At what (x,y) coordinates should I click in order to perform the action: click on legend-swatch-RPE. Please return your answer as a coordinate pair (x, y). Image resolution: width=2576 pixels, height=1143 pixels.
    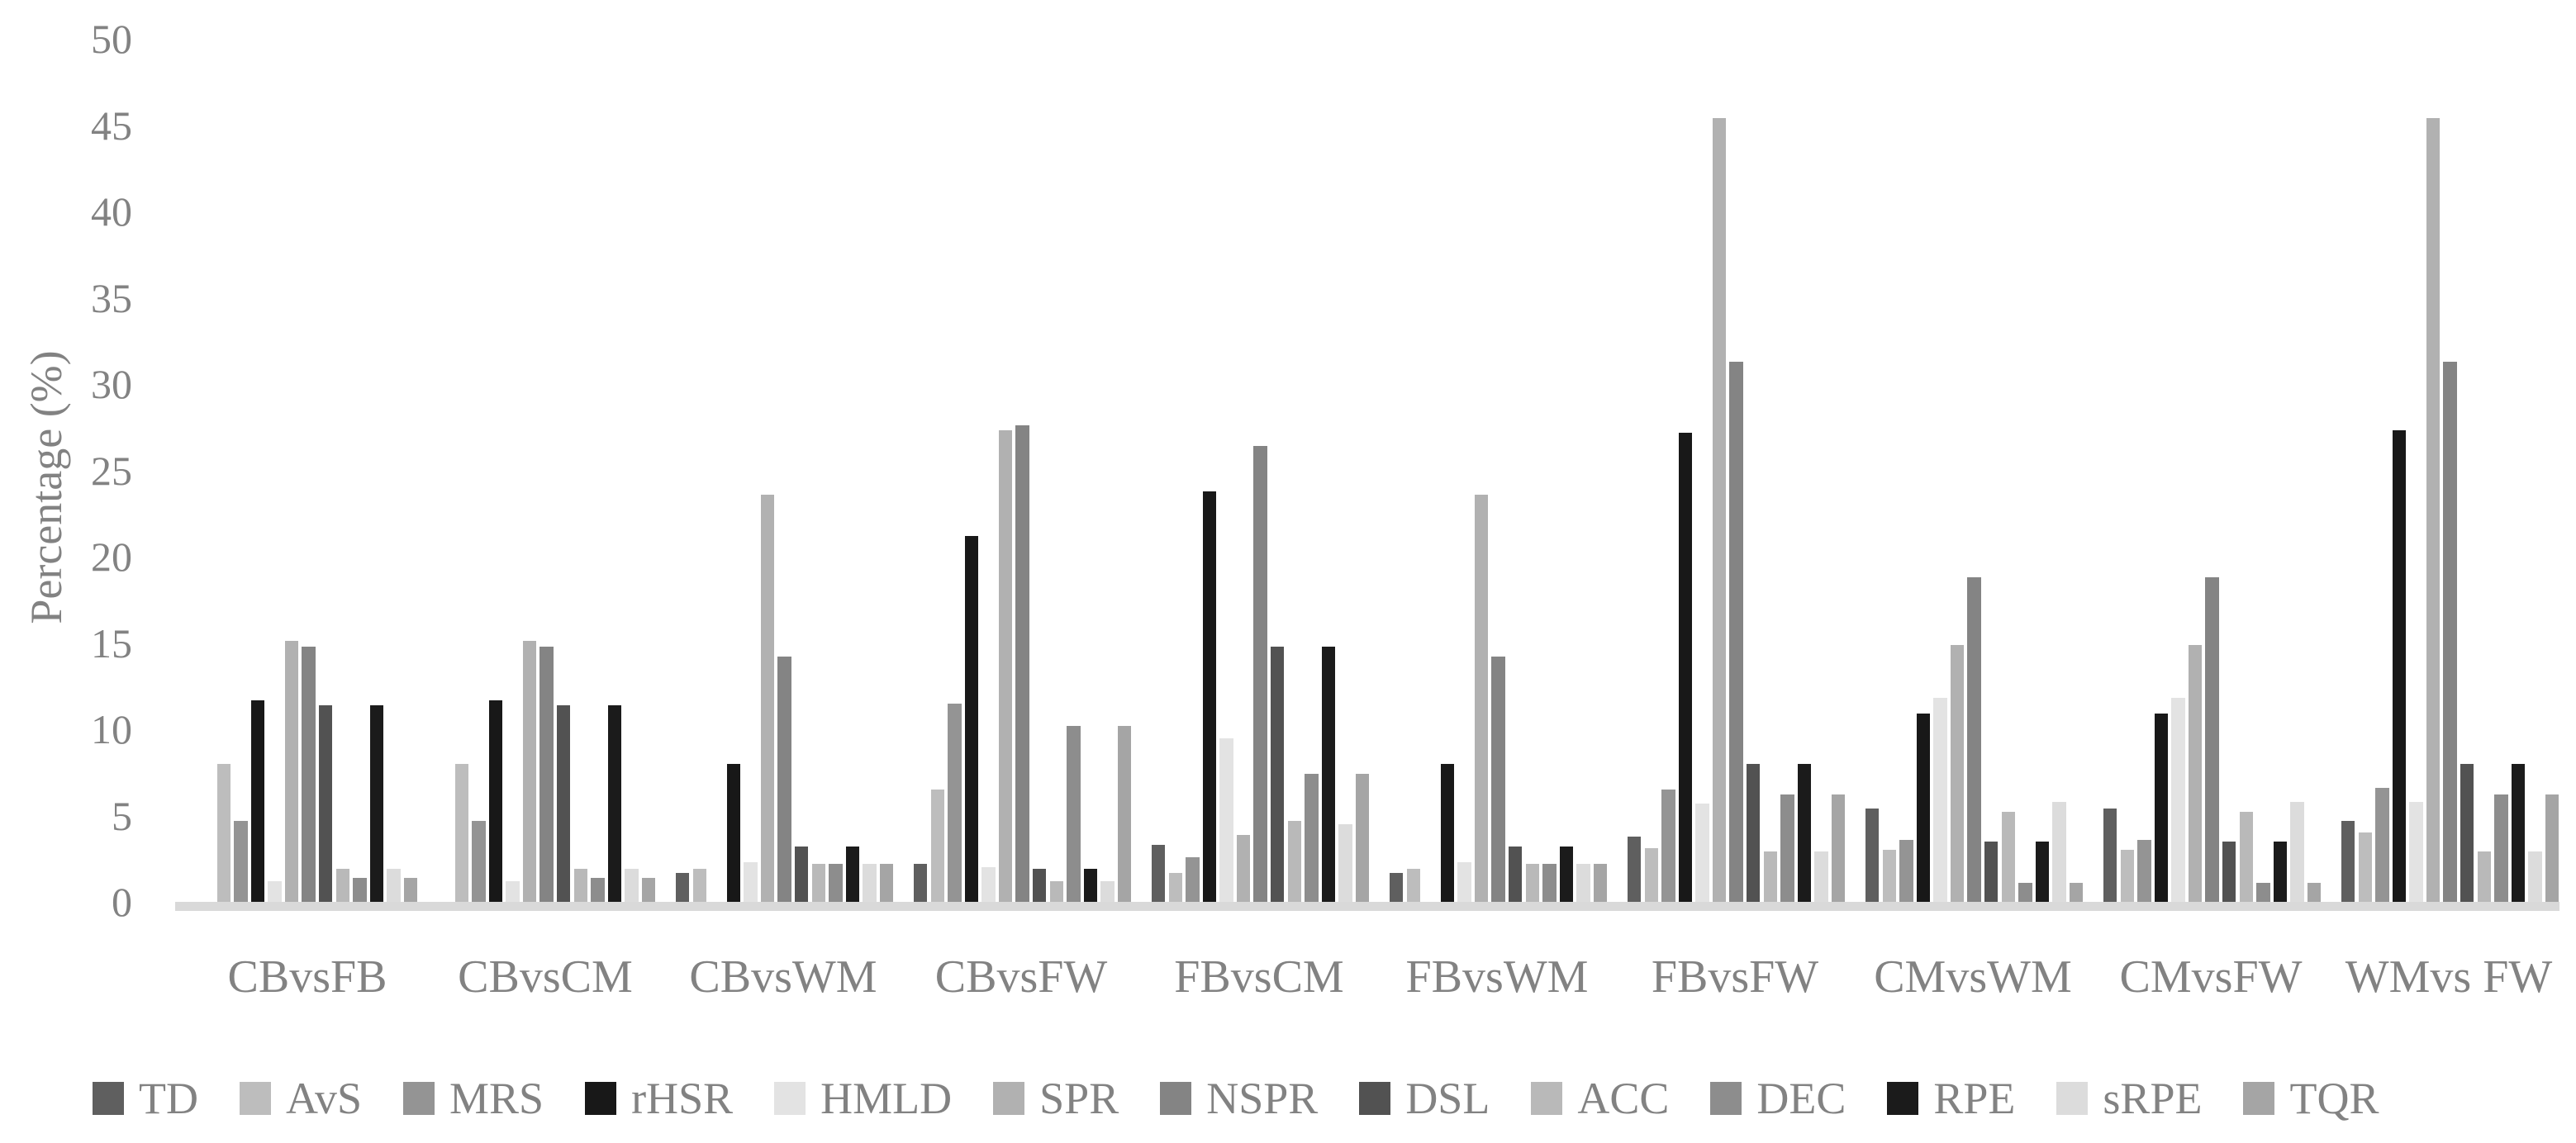
    Looking at the image, I should click on (1903, 1098).